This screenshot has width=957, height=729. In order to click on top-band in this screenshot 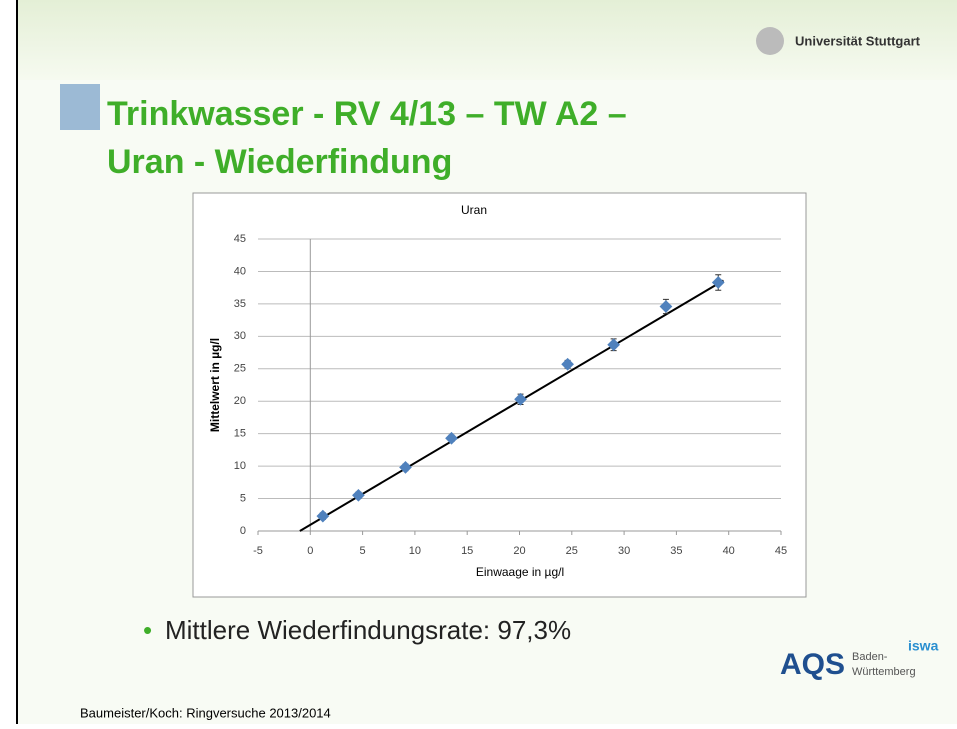, I will do `click(487, 40)`.